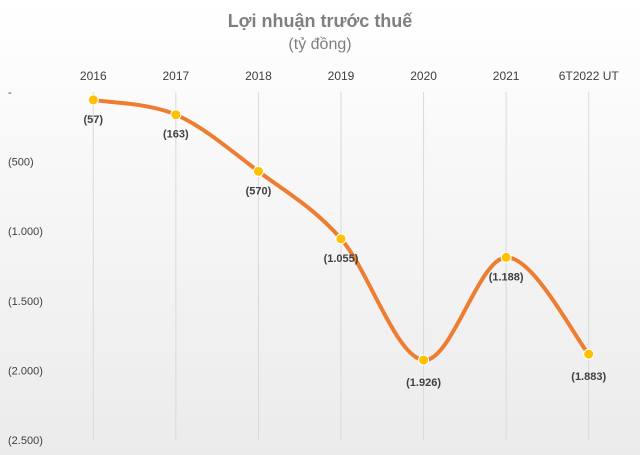 The width and height of the screenshot is (640, 455). What do you see at coordinates (176, 76) in the screenshot?
I see `x-tick-label: 2017` at bounding box center [176, 76].